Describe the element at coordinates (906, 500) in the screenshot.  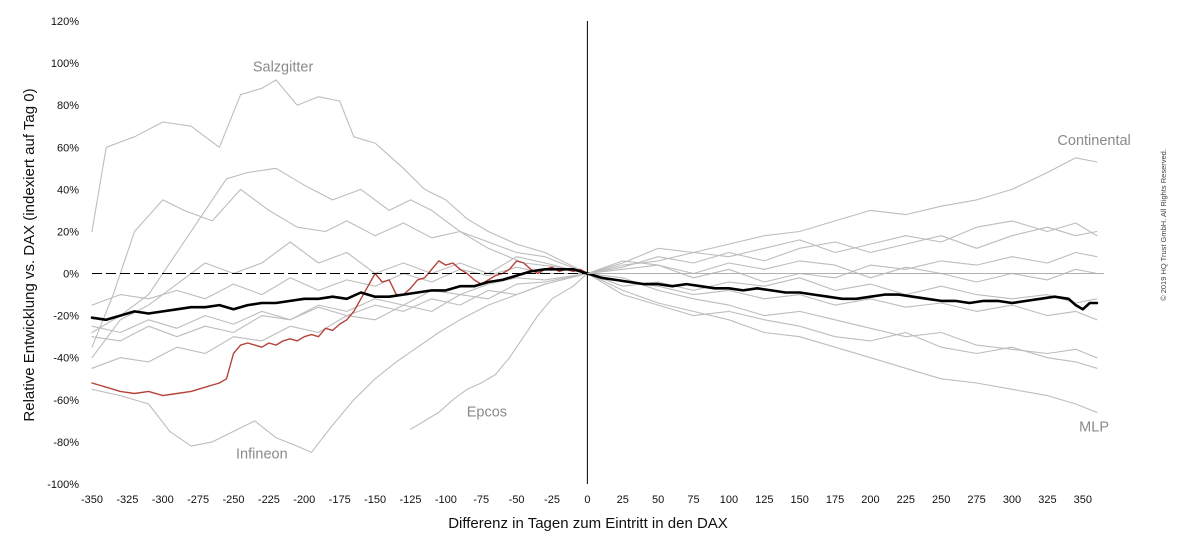
I see `x-tick-label: 225` at that location.